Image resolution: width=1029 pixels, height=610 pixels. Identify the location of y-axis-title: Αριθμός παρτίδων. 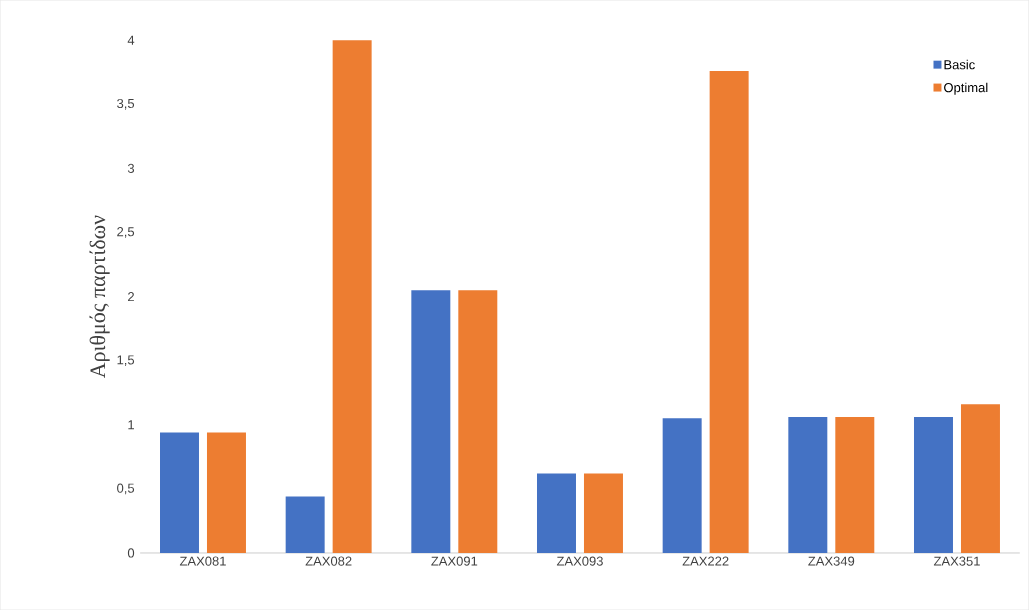
(99, 296).